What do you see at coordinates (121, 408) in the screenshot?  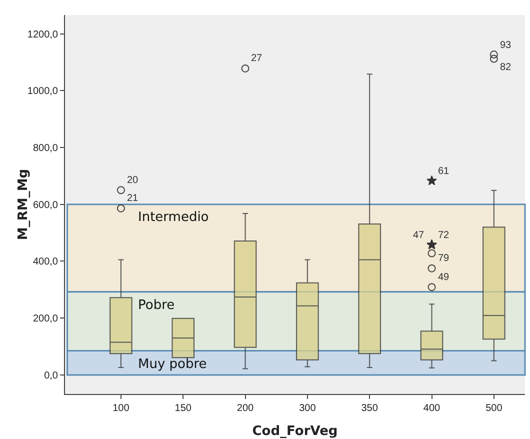 I see `x-tick-label: 100` at bounding box center [121, 408].